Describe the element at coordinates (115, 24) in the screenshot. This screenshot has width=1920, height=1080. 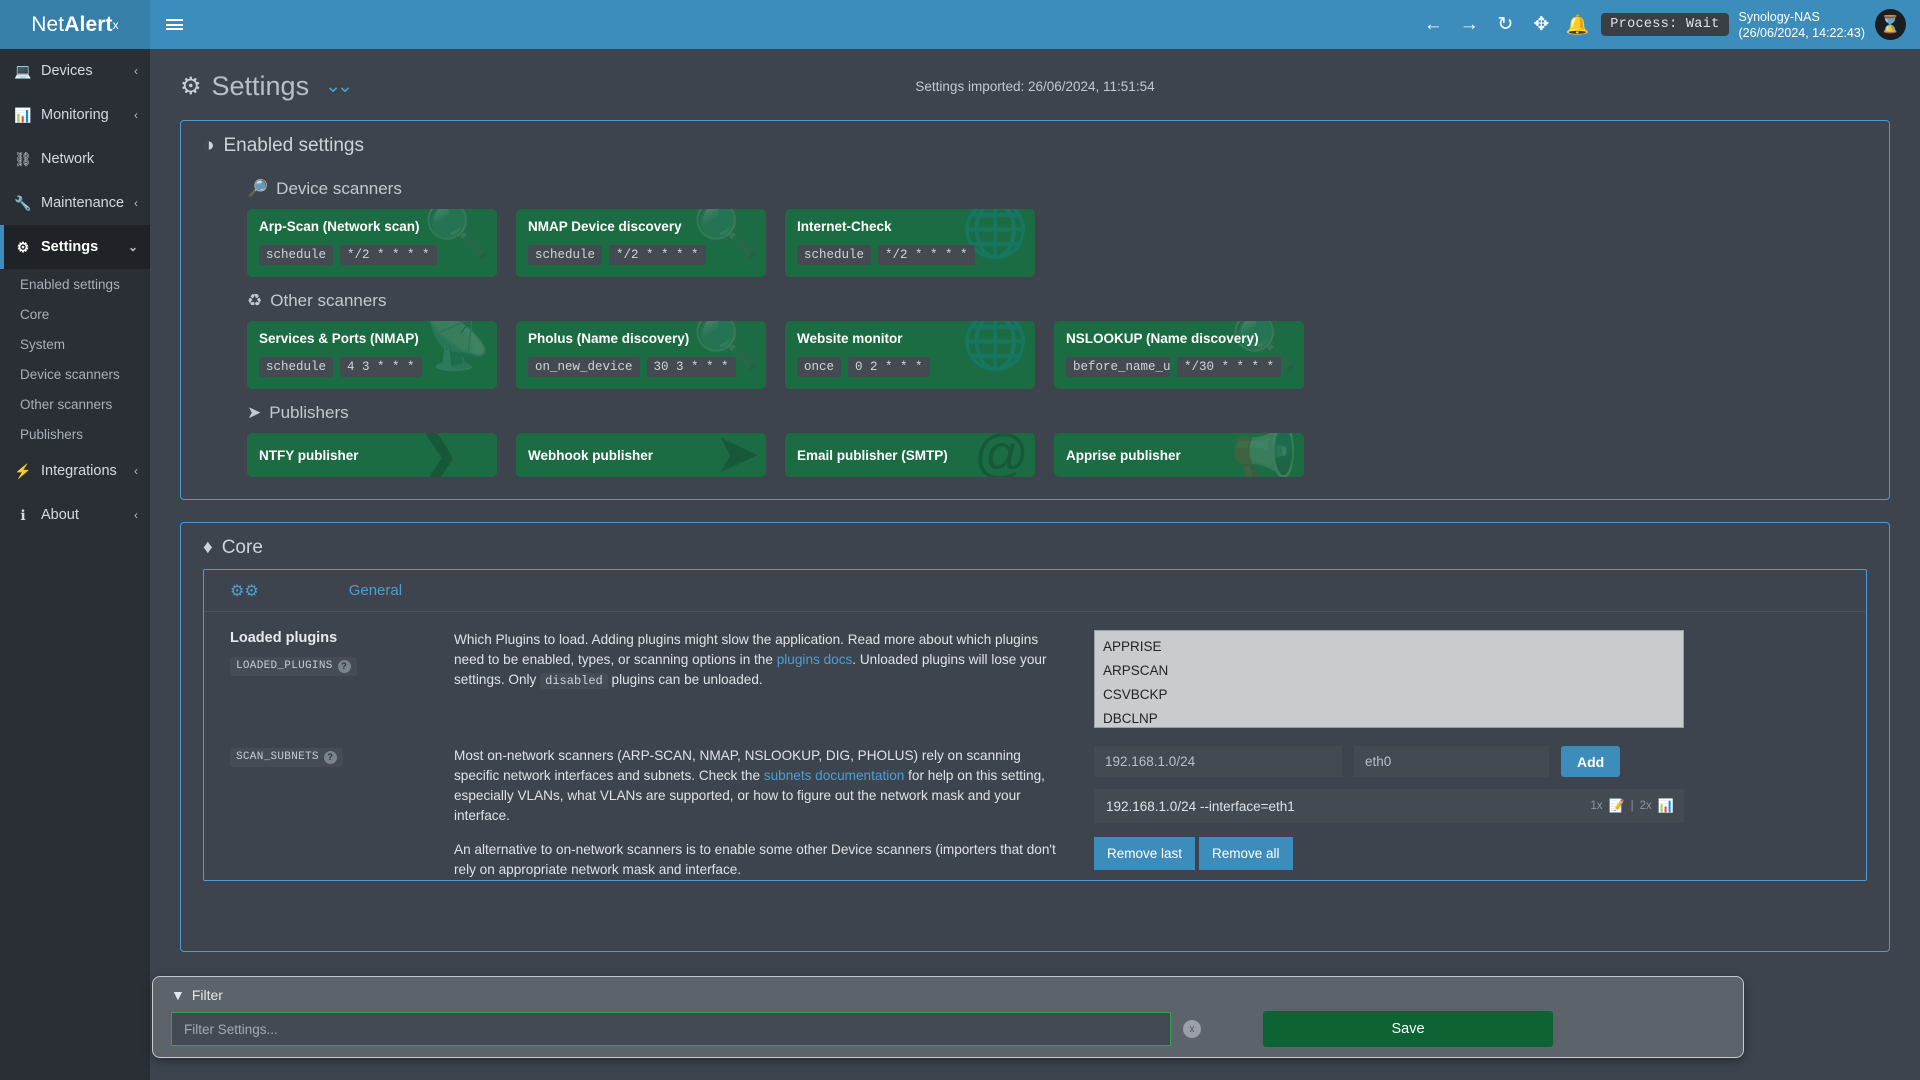
I see `brand-superscript: x` at that location.